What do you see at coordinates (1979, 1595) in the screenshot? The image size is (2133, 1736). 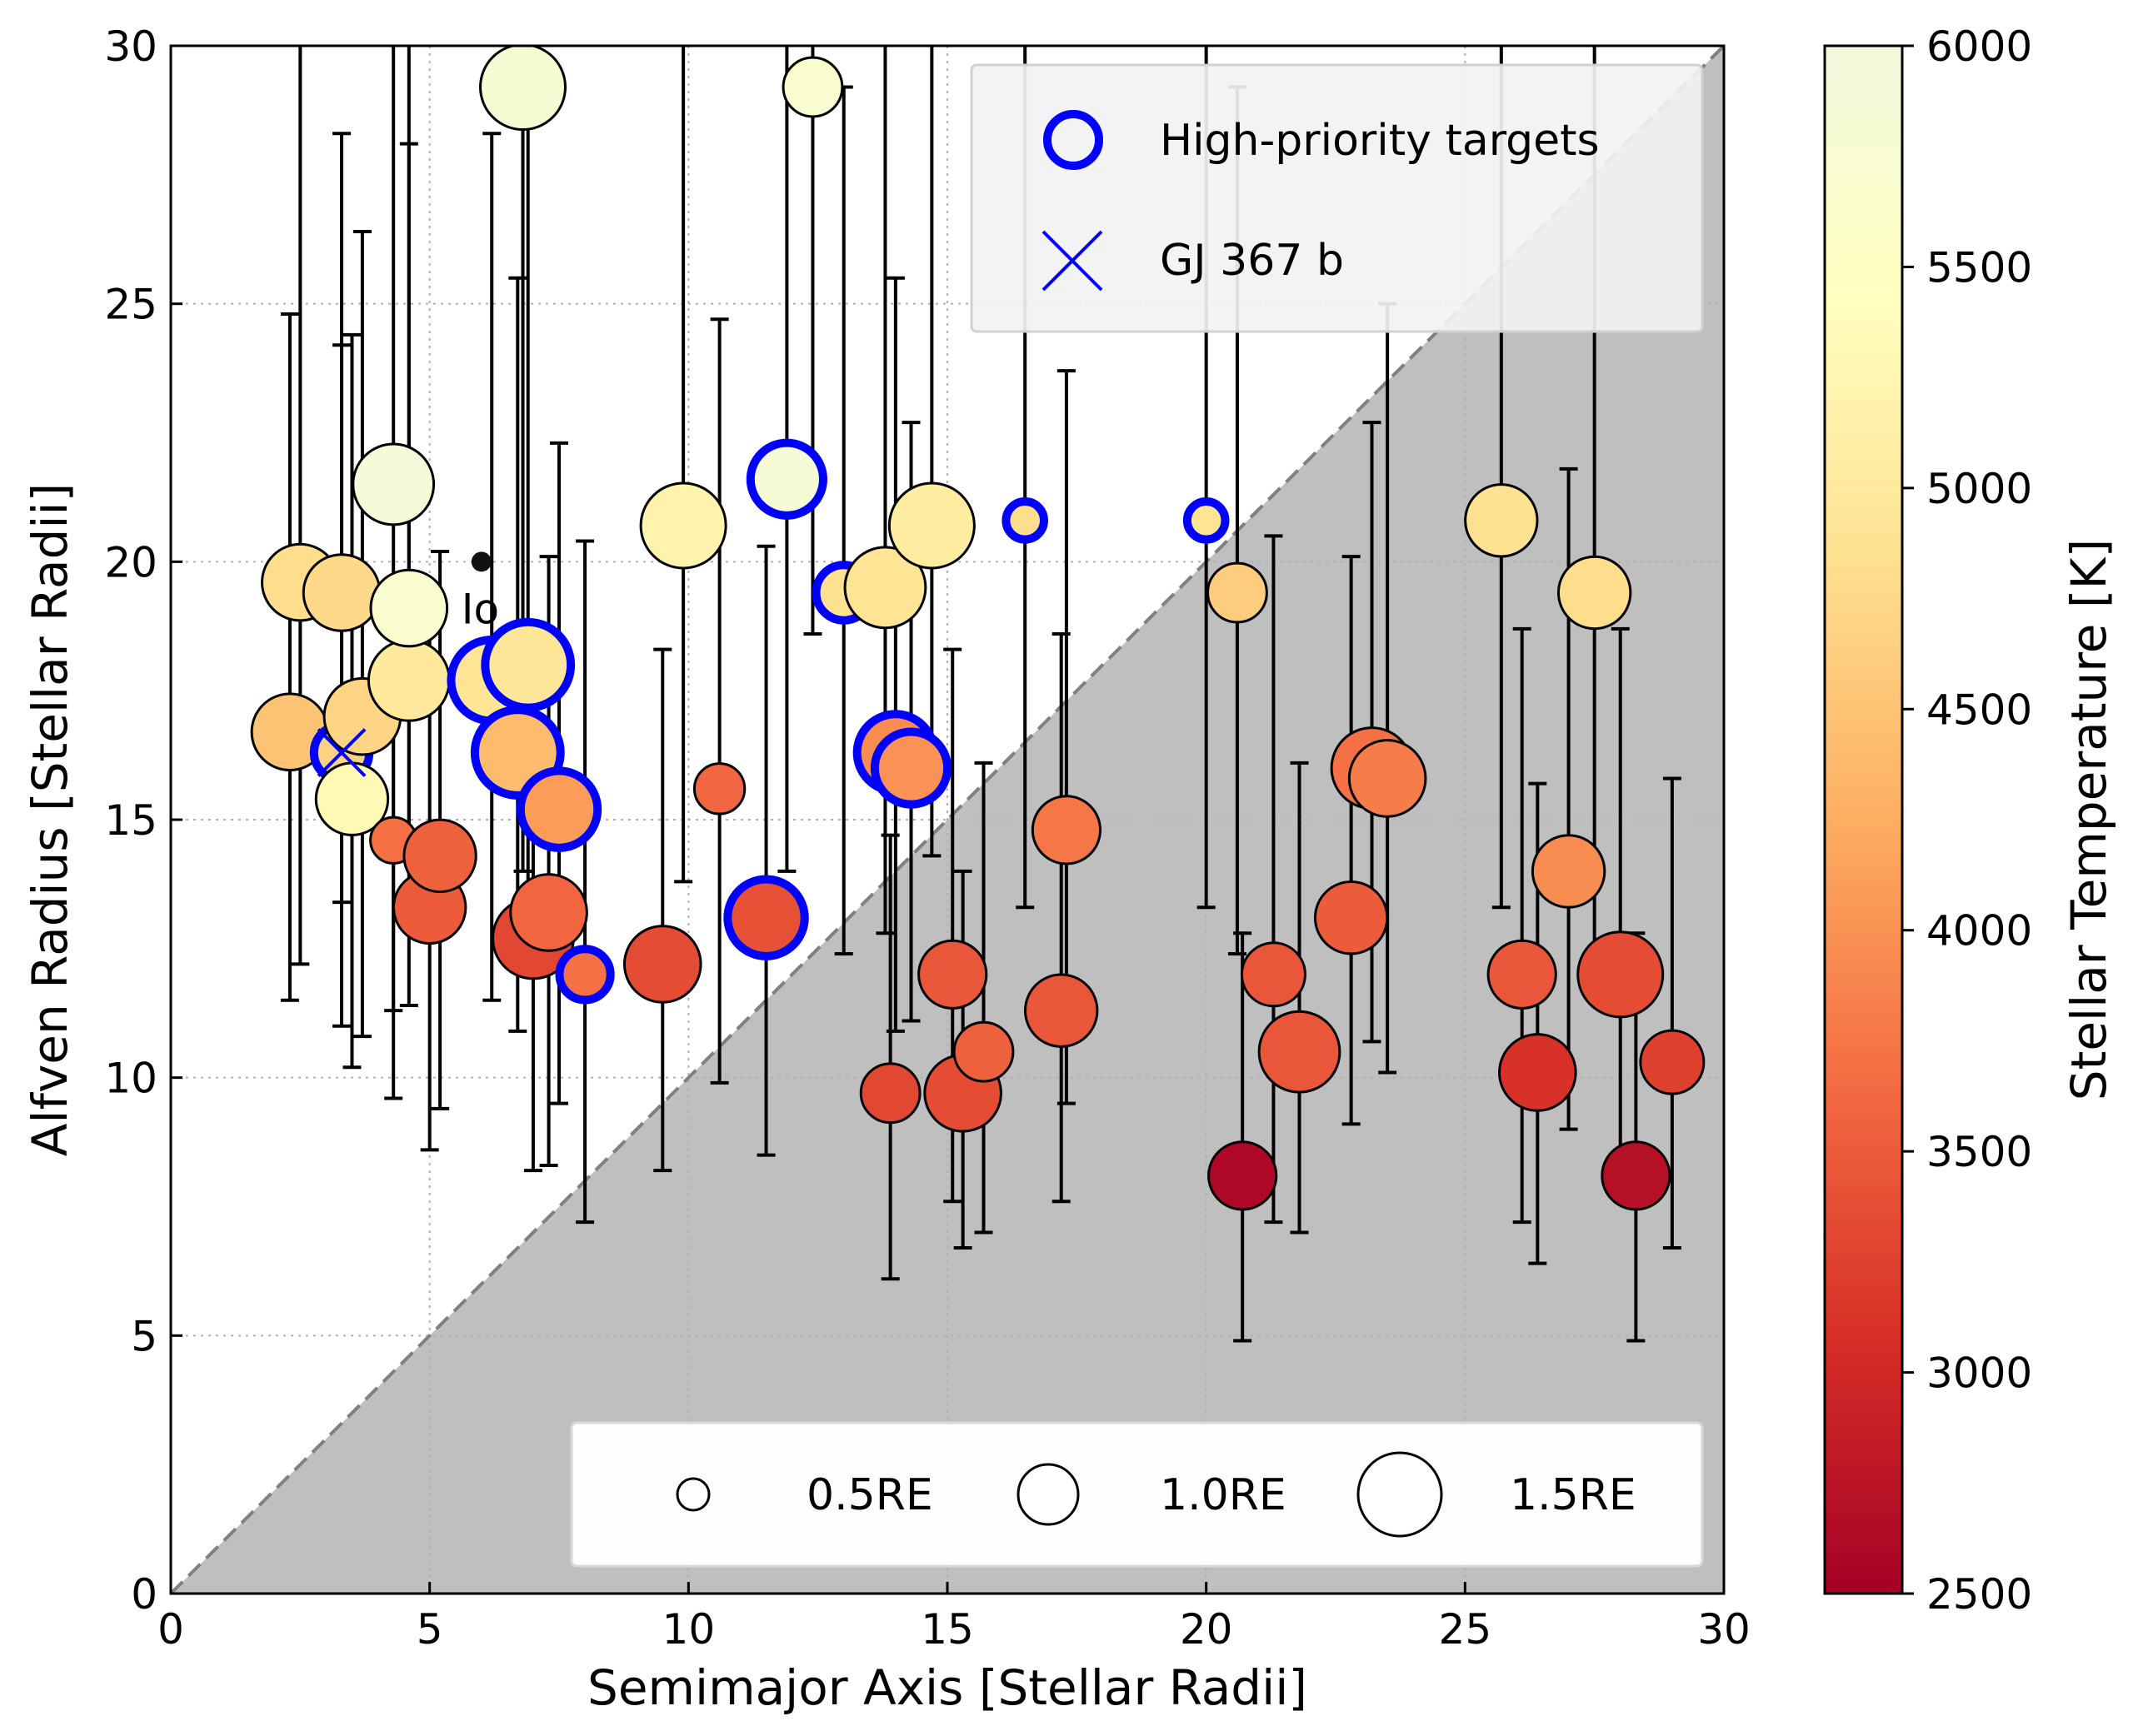 I see `colorbar-tick-label: 2500` at bounding box center [1979, 1595].